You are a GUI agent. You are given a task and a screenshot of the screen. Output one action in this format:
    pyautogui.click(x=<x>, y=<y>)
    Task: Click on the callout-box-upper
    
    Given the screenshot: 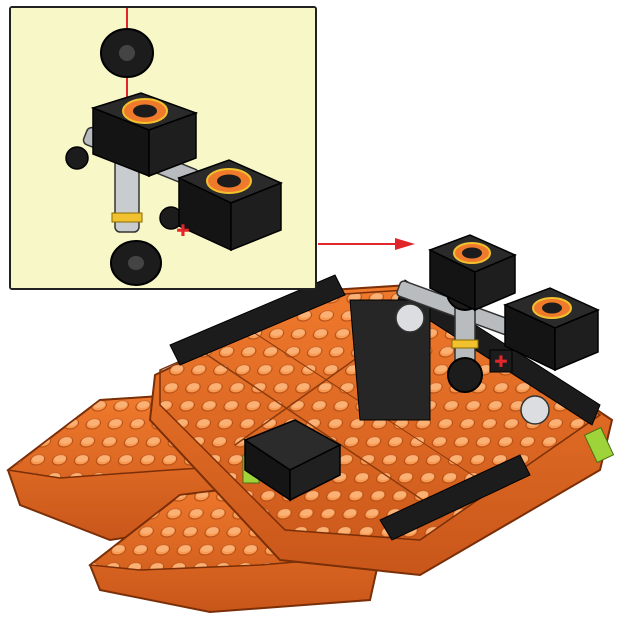 What is the action you would take?
    pyautogui.click(x=144, y=135)
    